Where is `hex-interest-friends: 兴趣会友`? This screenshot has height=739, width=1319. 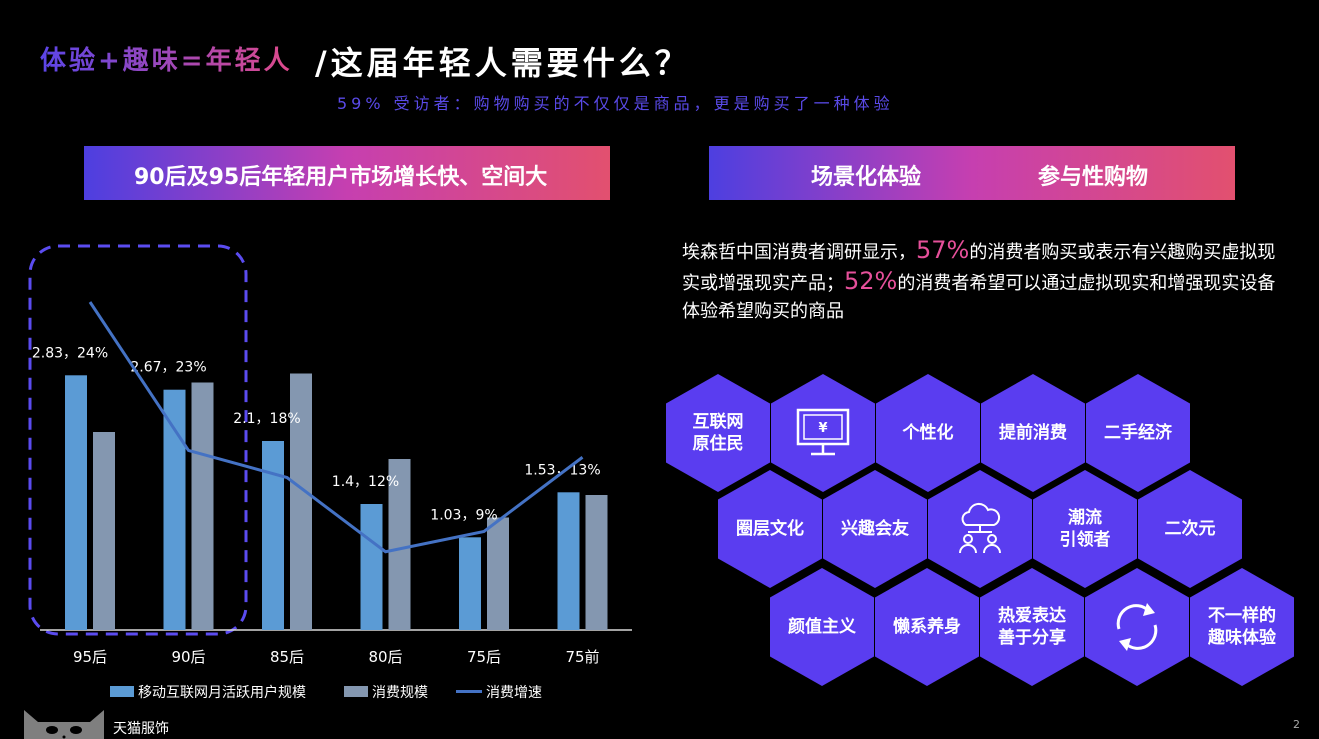
hex-interest-friends: 兴趣会友 is located at coordinates (875, 529).